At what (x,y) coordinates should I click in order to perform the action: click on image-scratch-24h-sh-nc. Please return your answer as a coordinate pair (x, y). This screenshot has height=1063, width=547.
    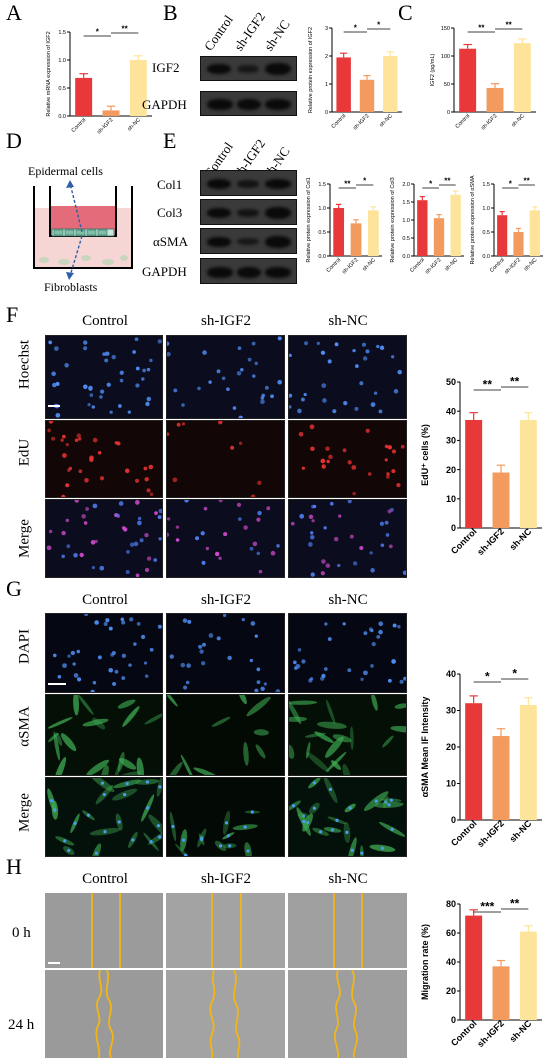
    Looking at the image, I should click on (347, 1014).